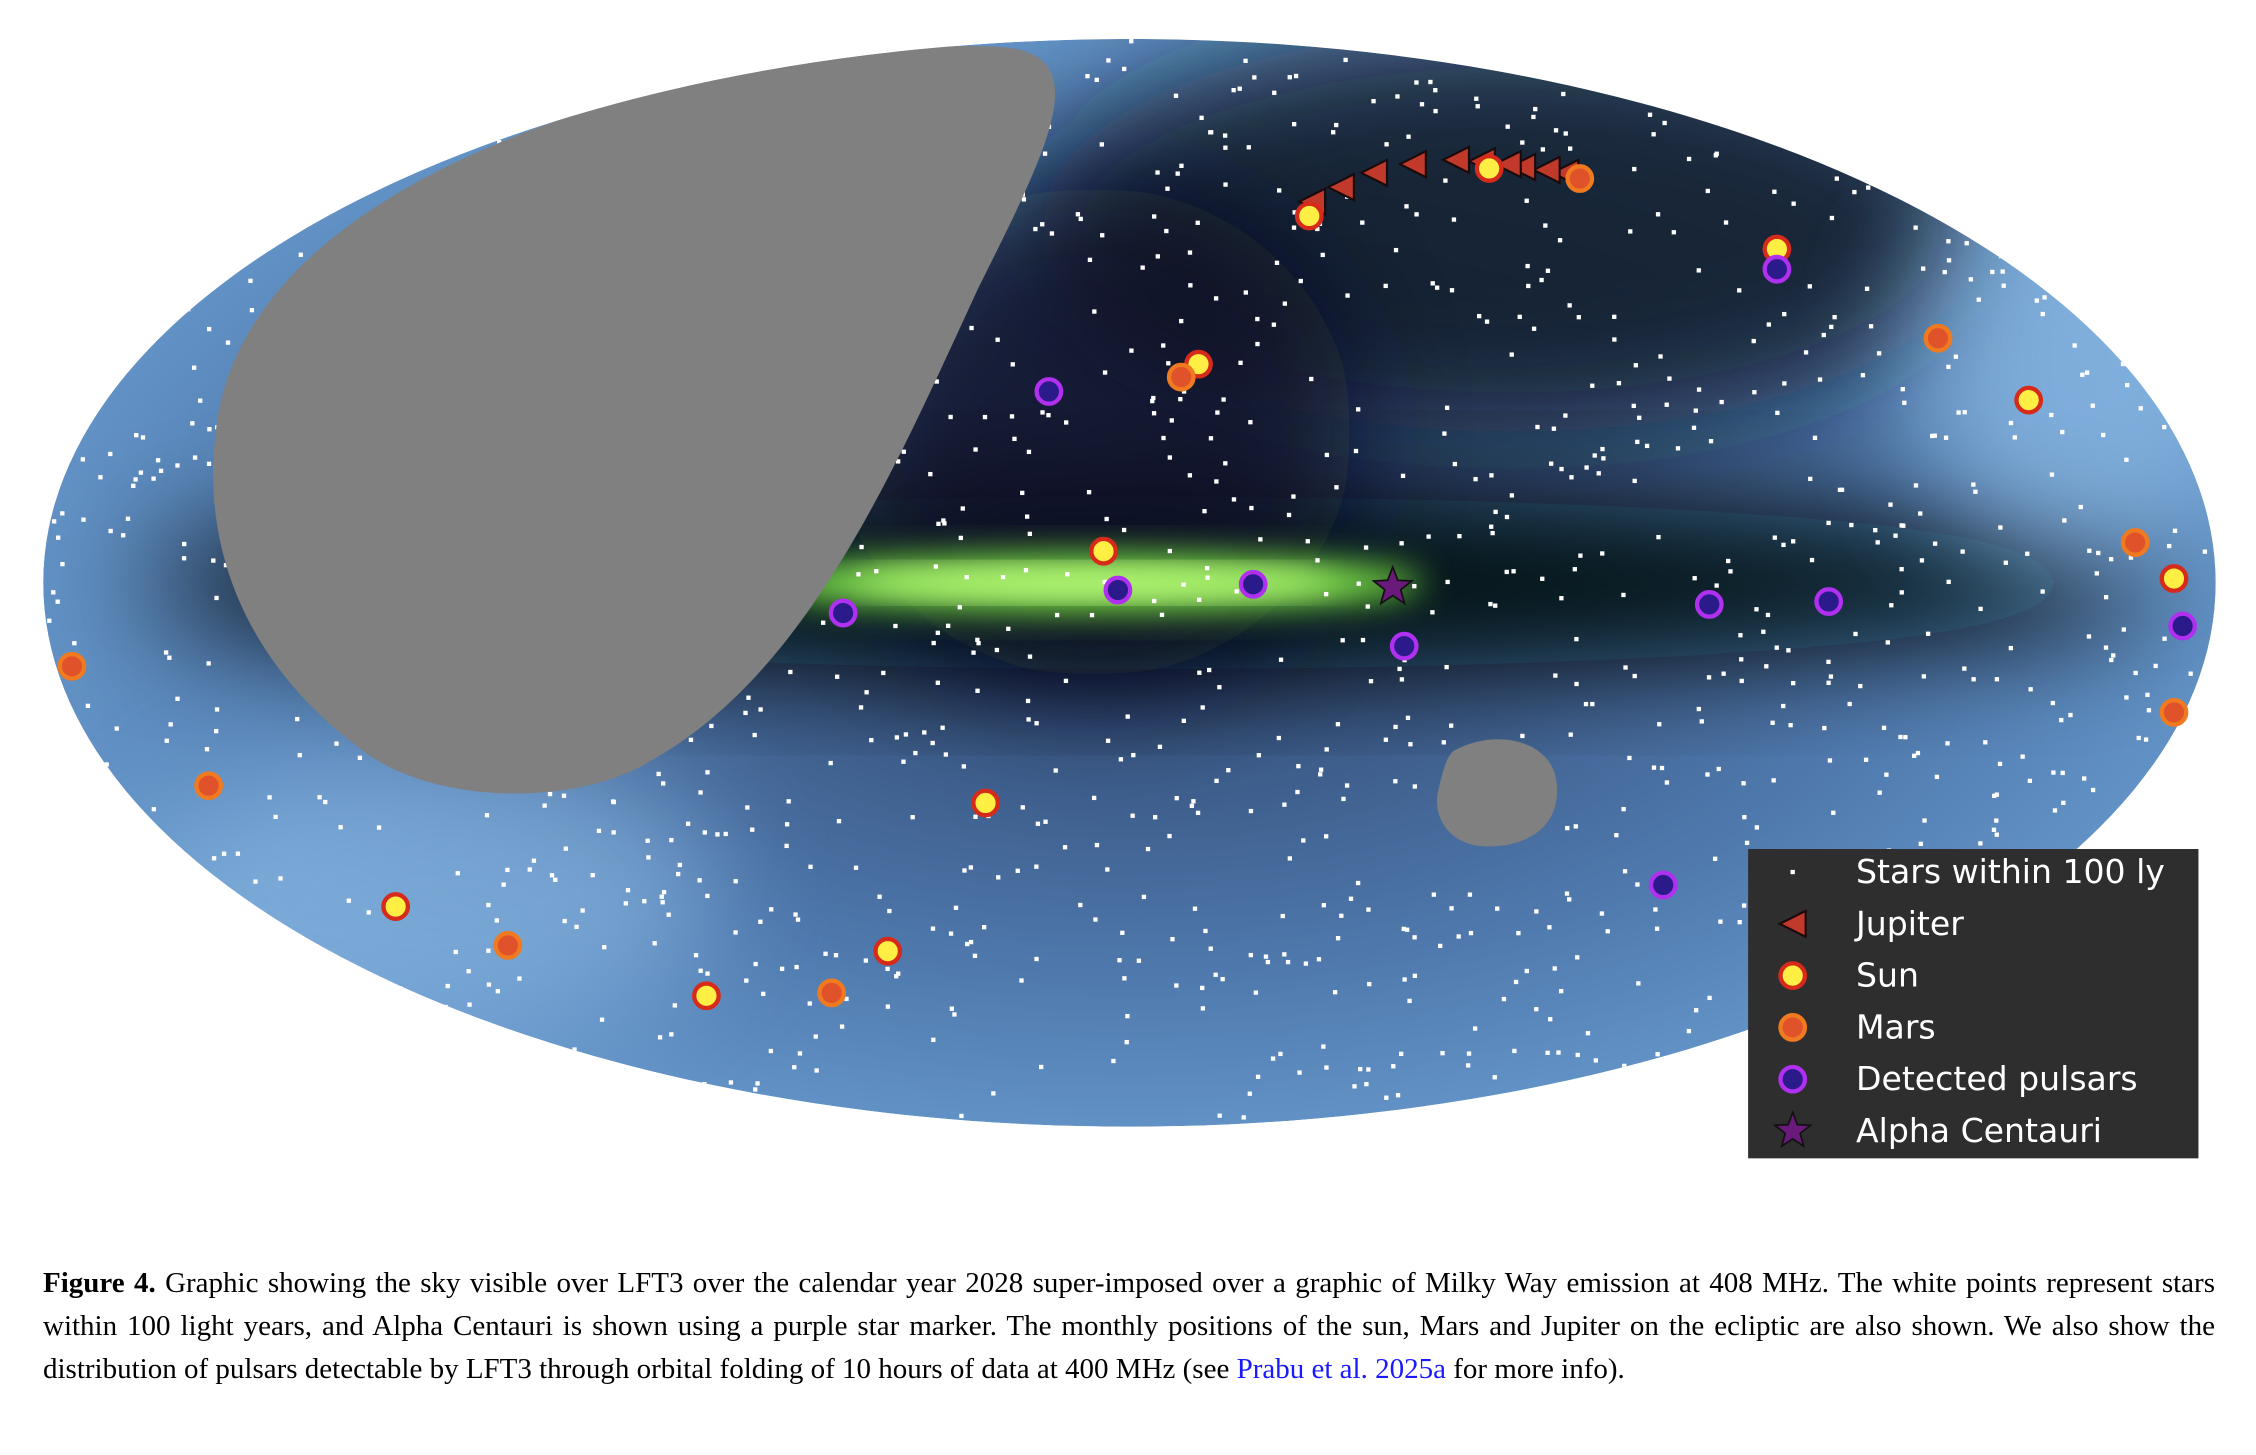 This screenshot has height=1455, width=2256. What do you see at coordinates (1792, 872) in the screenshot?
I see `legend-star-dot` at bounding box center [1792, 872].